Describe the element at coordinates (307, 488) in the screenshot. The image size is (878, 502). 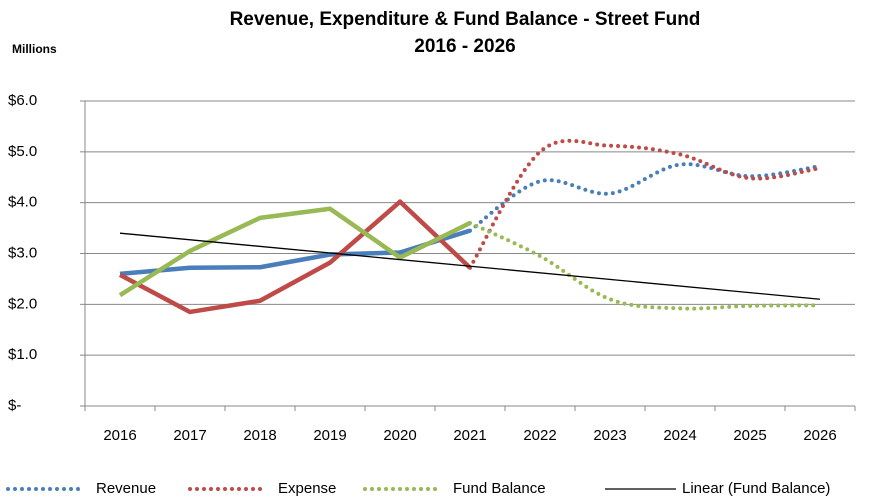
I see `legend-label: Expense` at that location.